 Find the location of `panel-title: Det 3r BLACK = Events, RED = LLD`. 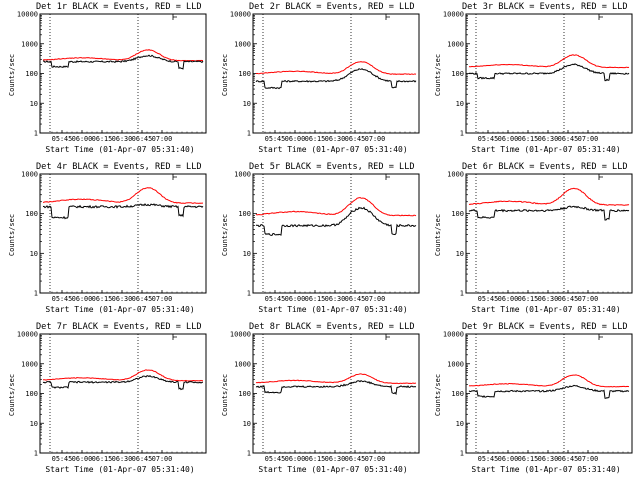

panel-title: Det 3r BLACK = Events, RED = LLD is located at coordinates (545, 7).